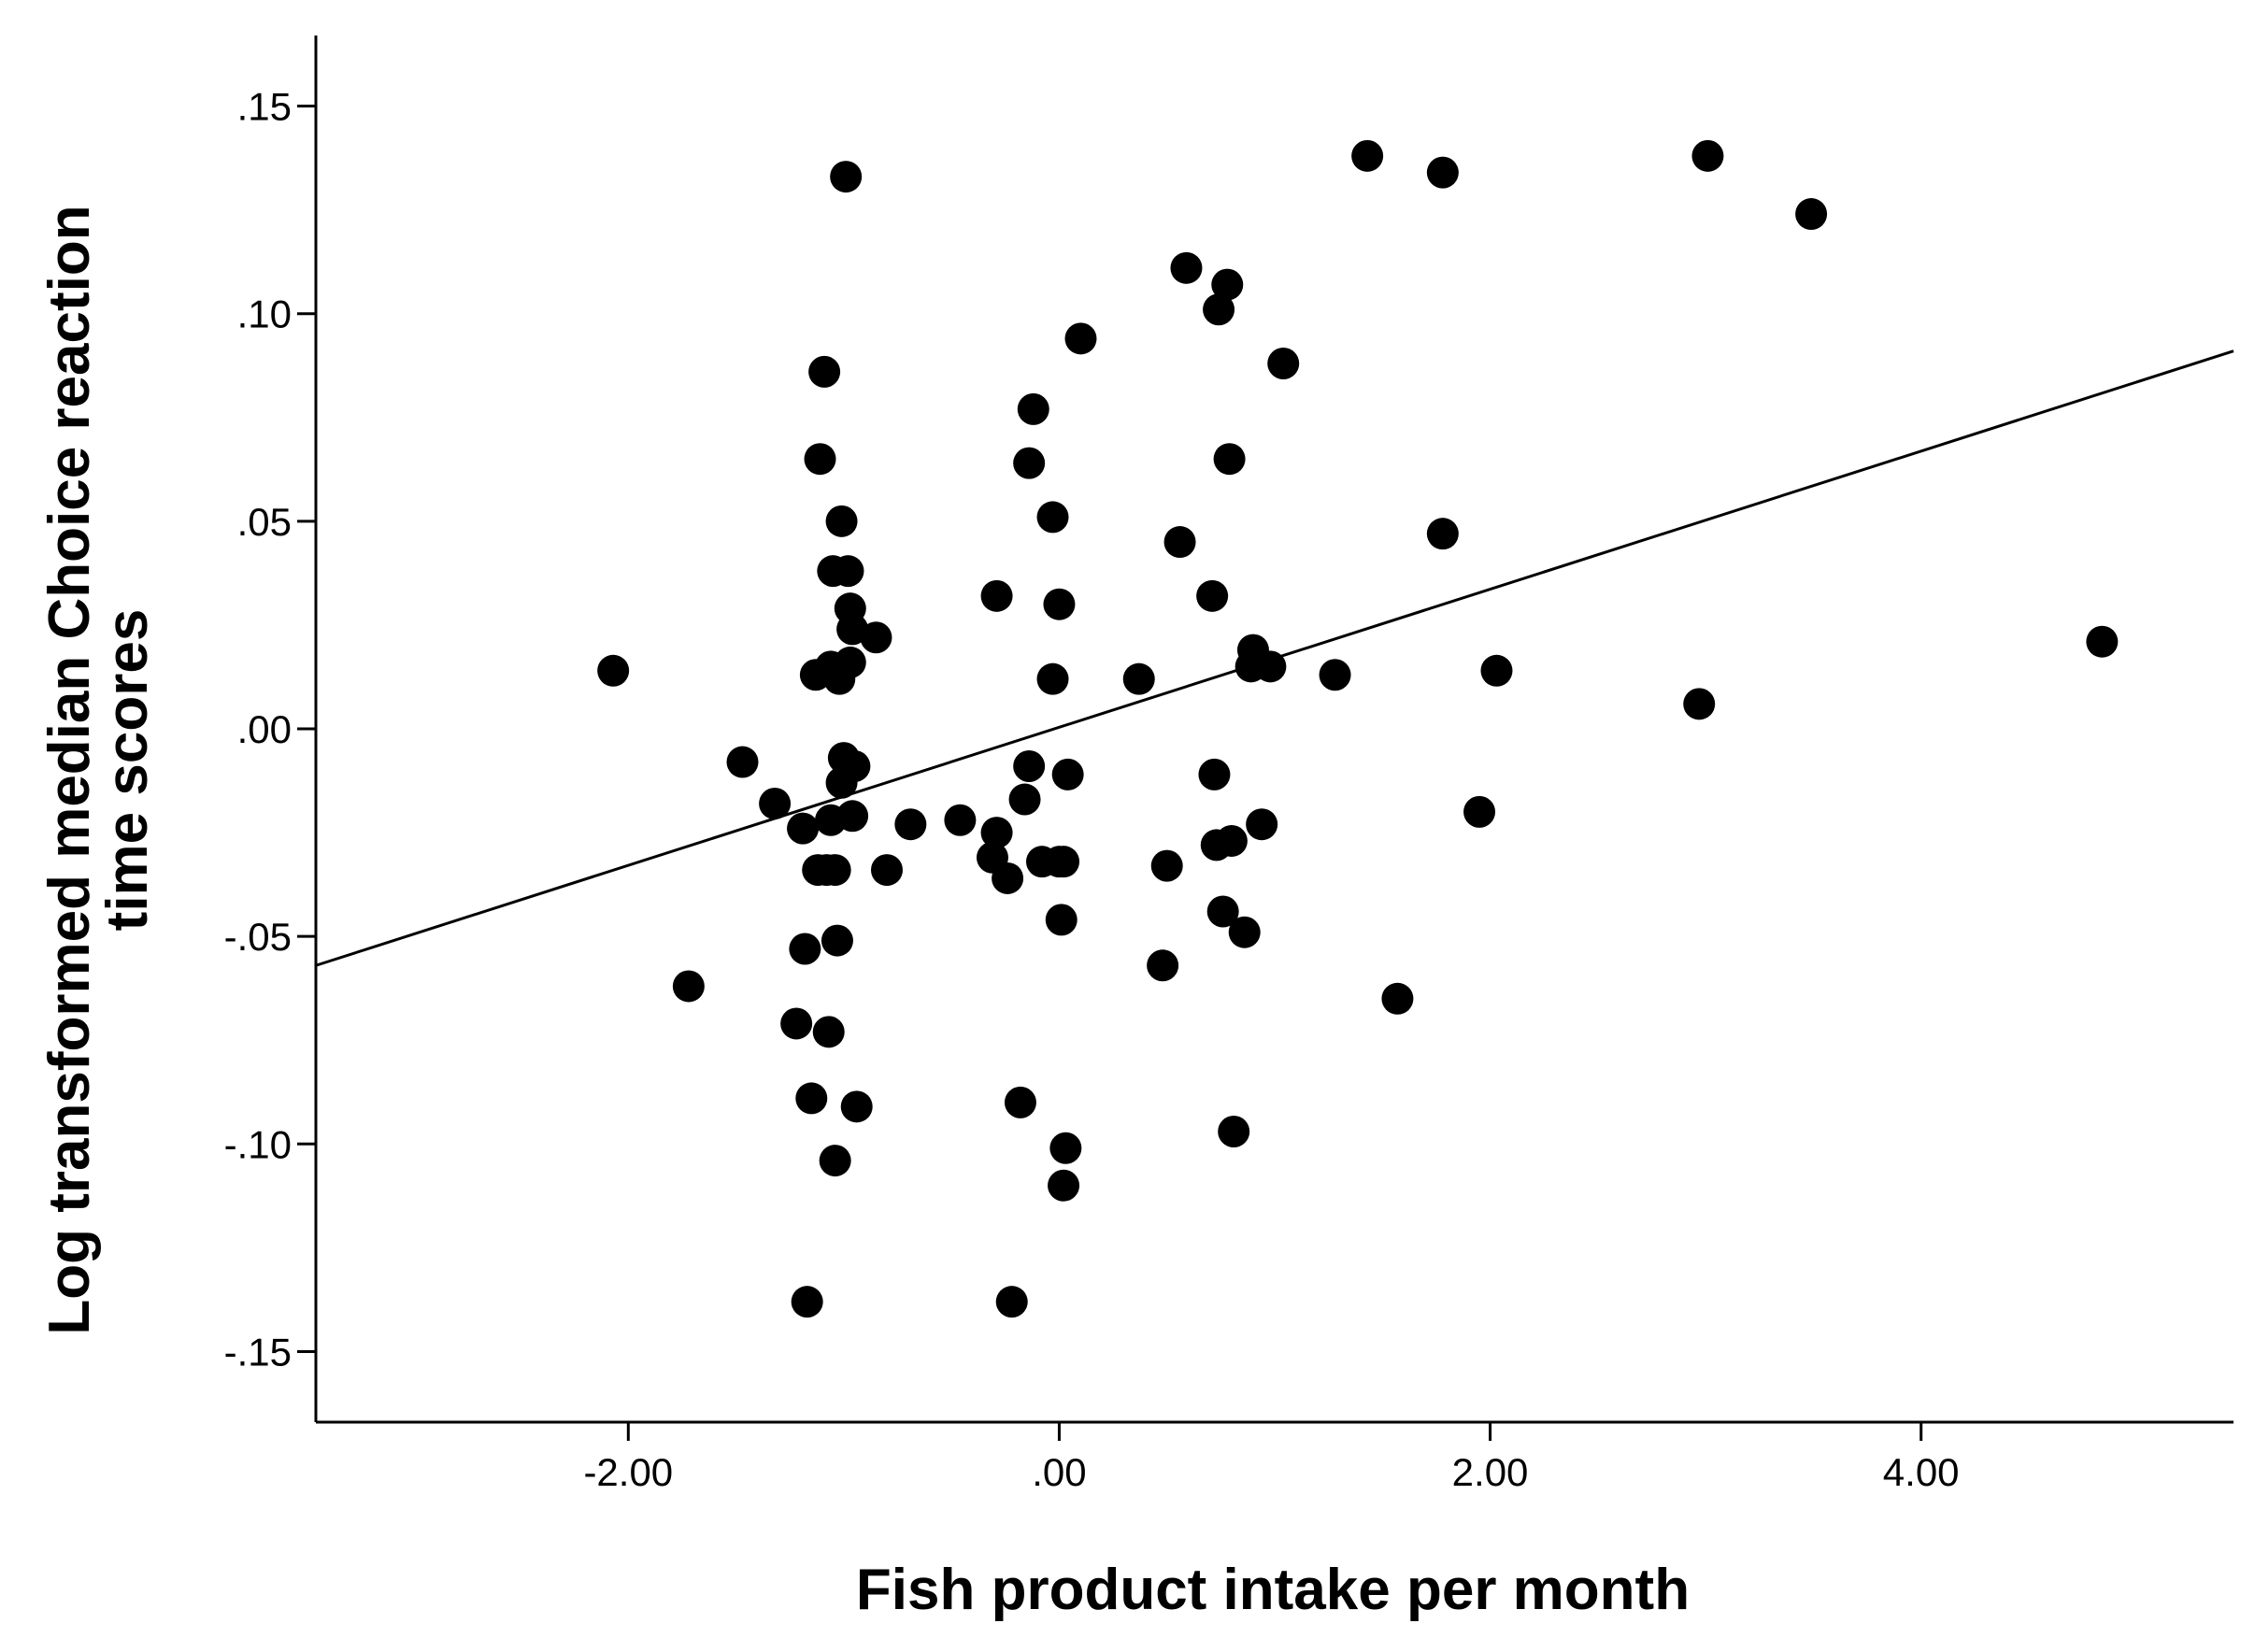 The width and height of the screenshot is (2255, 1652). What do you see at coordinates (258, 1144) in the screenshot?
I see `y-tick-label: -.10` at bounding box center [258, 1144].